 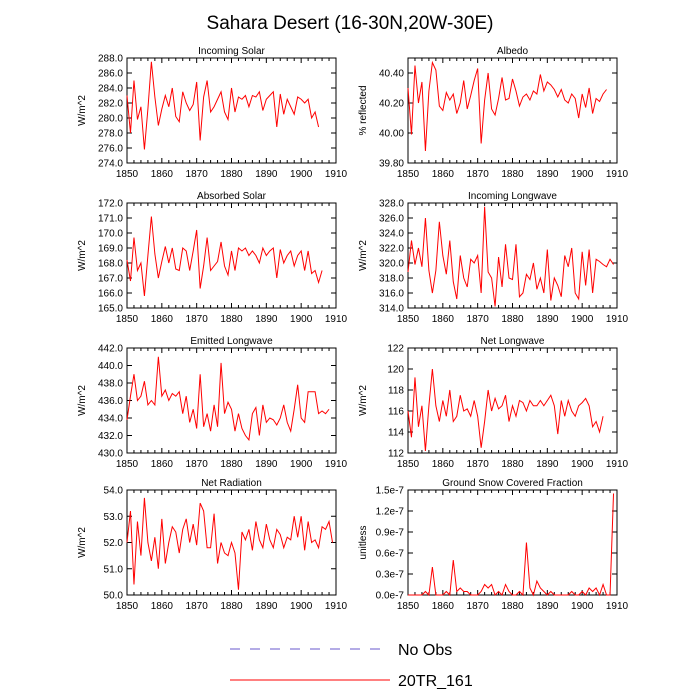 What do you see at coordinates (390, 533) in the screenshot?
I see `y-tick-label: 0.9e-7` at bounding box center [390, 533].